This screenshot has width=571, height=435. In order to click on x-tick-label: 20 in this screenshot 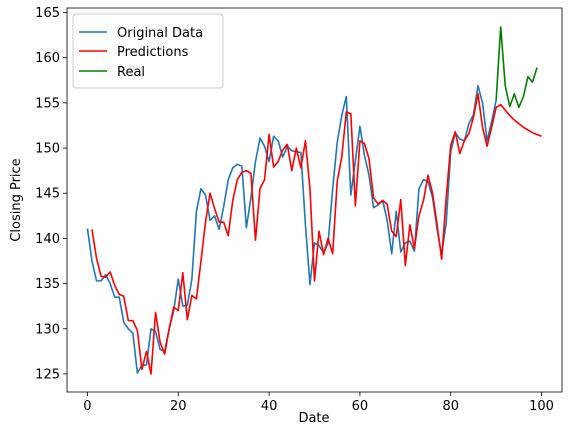, I will do `click(178, 406)`.